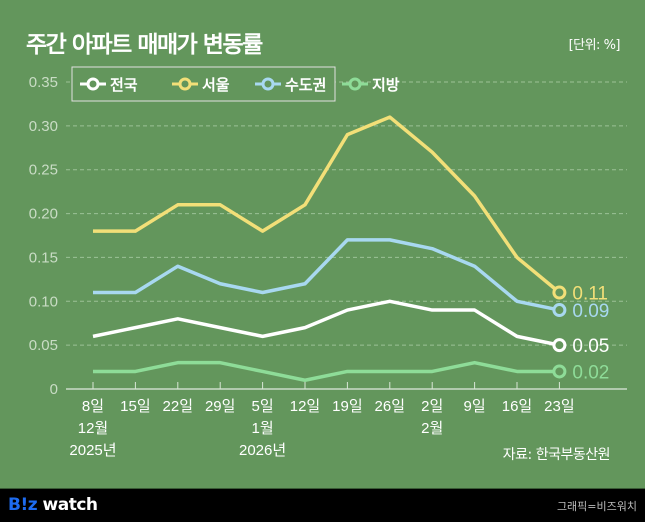  I want to click on end-marker-서울, so click(559, 292).